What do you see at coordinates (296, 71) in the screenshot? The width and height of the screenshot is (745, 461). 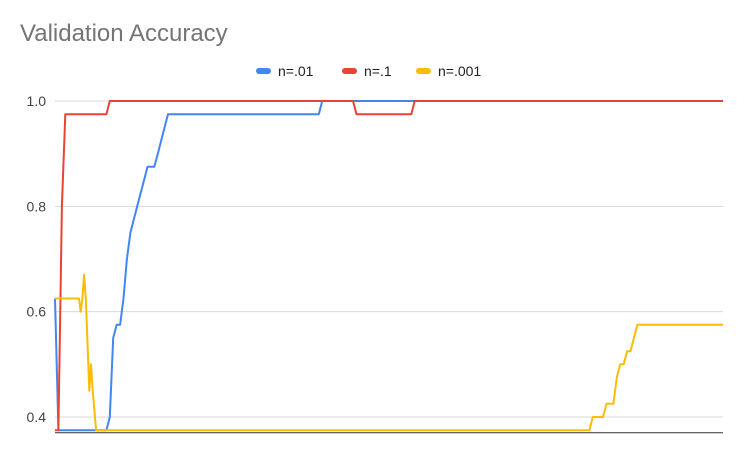 I see `legend-label: n=.01` at bounding box center [296, 71].